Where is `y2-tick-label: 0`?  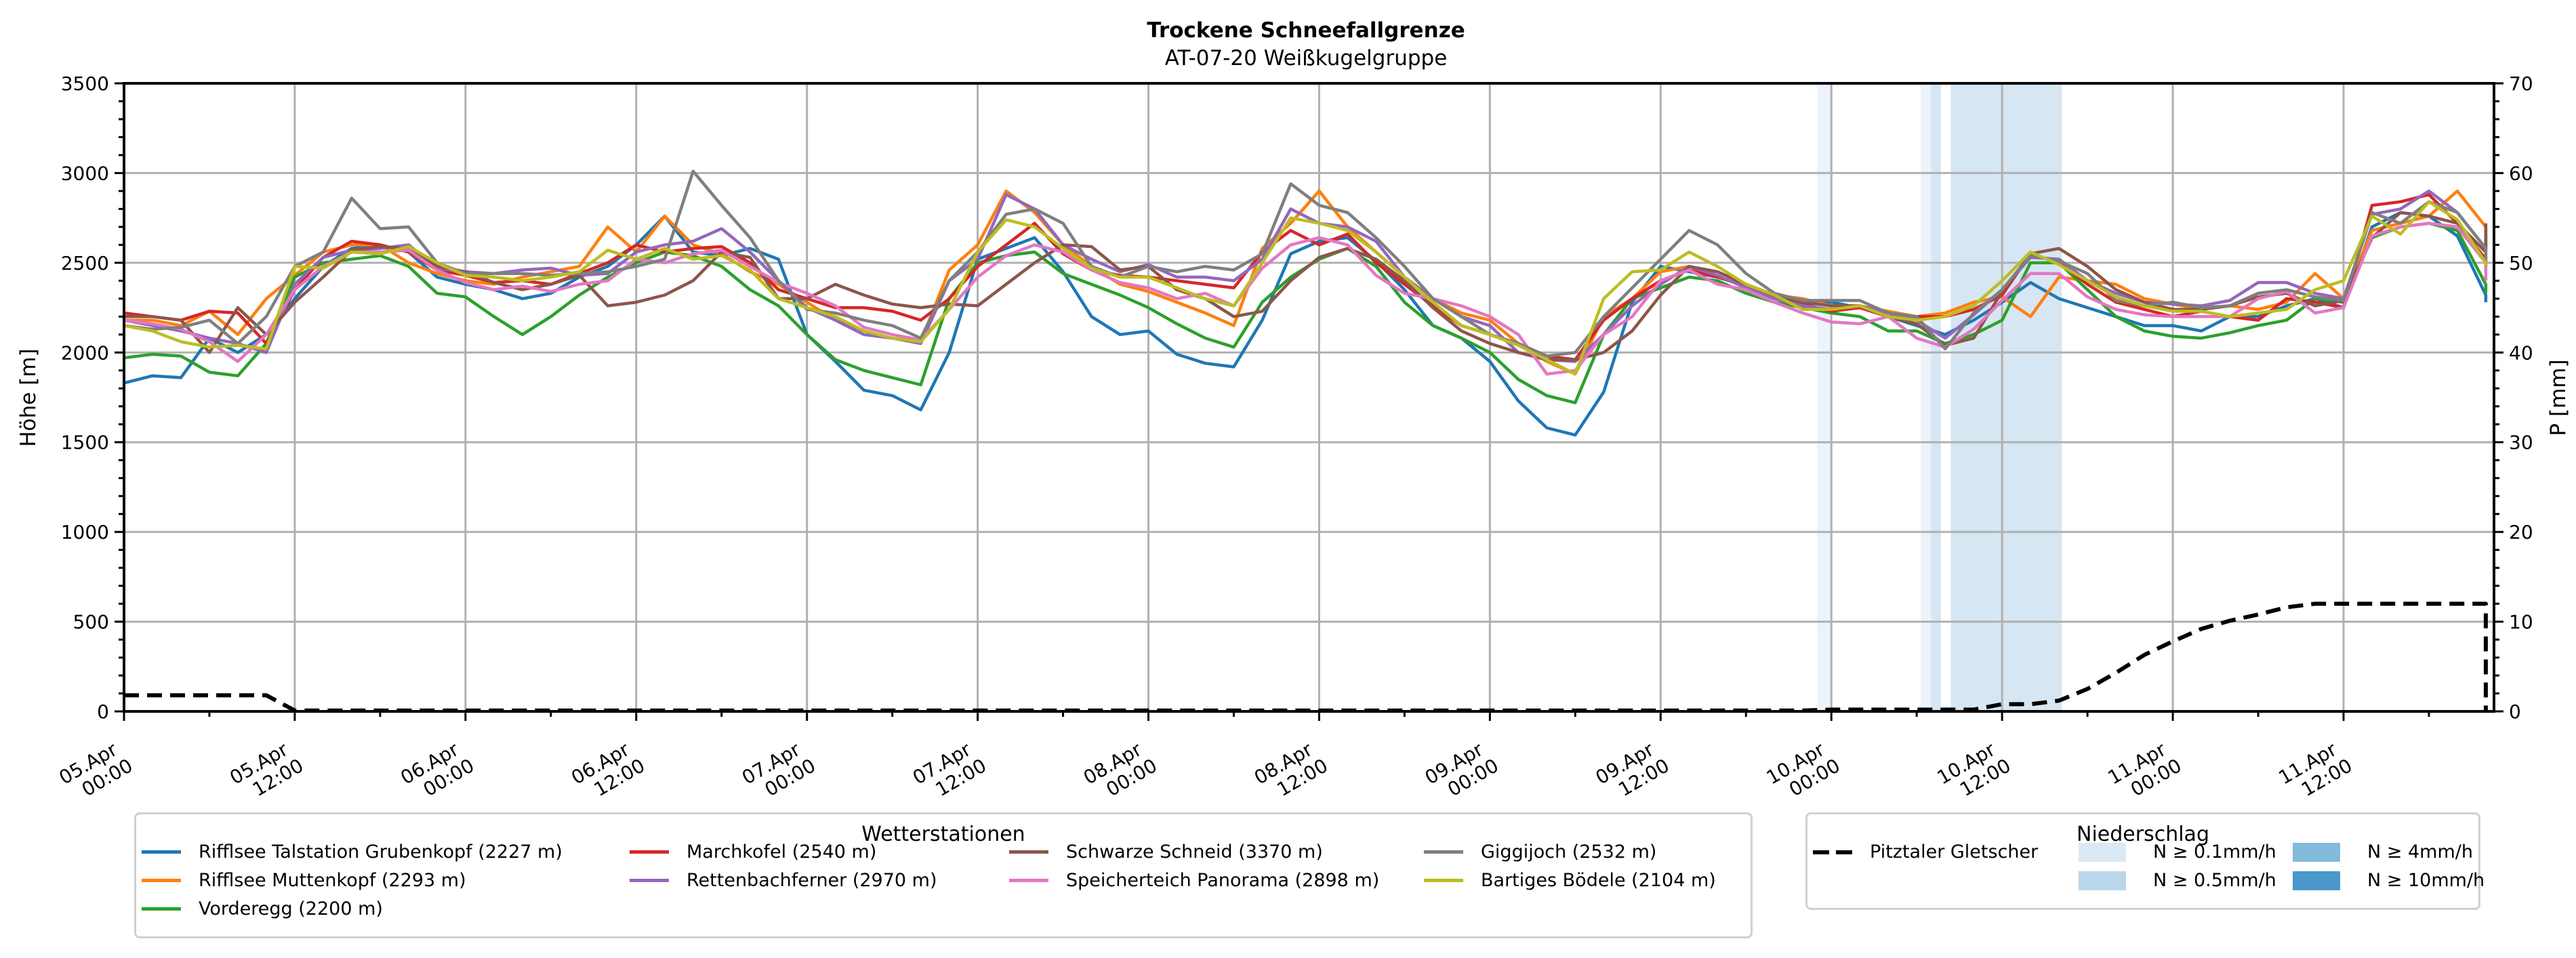 y2-tick-label: 0 is located at coordinates (2515, 712).